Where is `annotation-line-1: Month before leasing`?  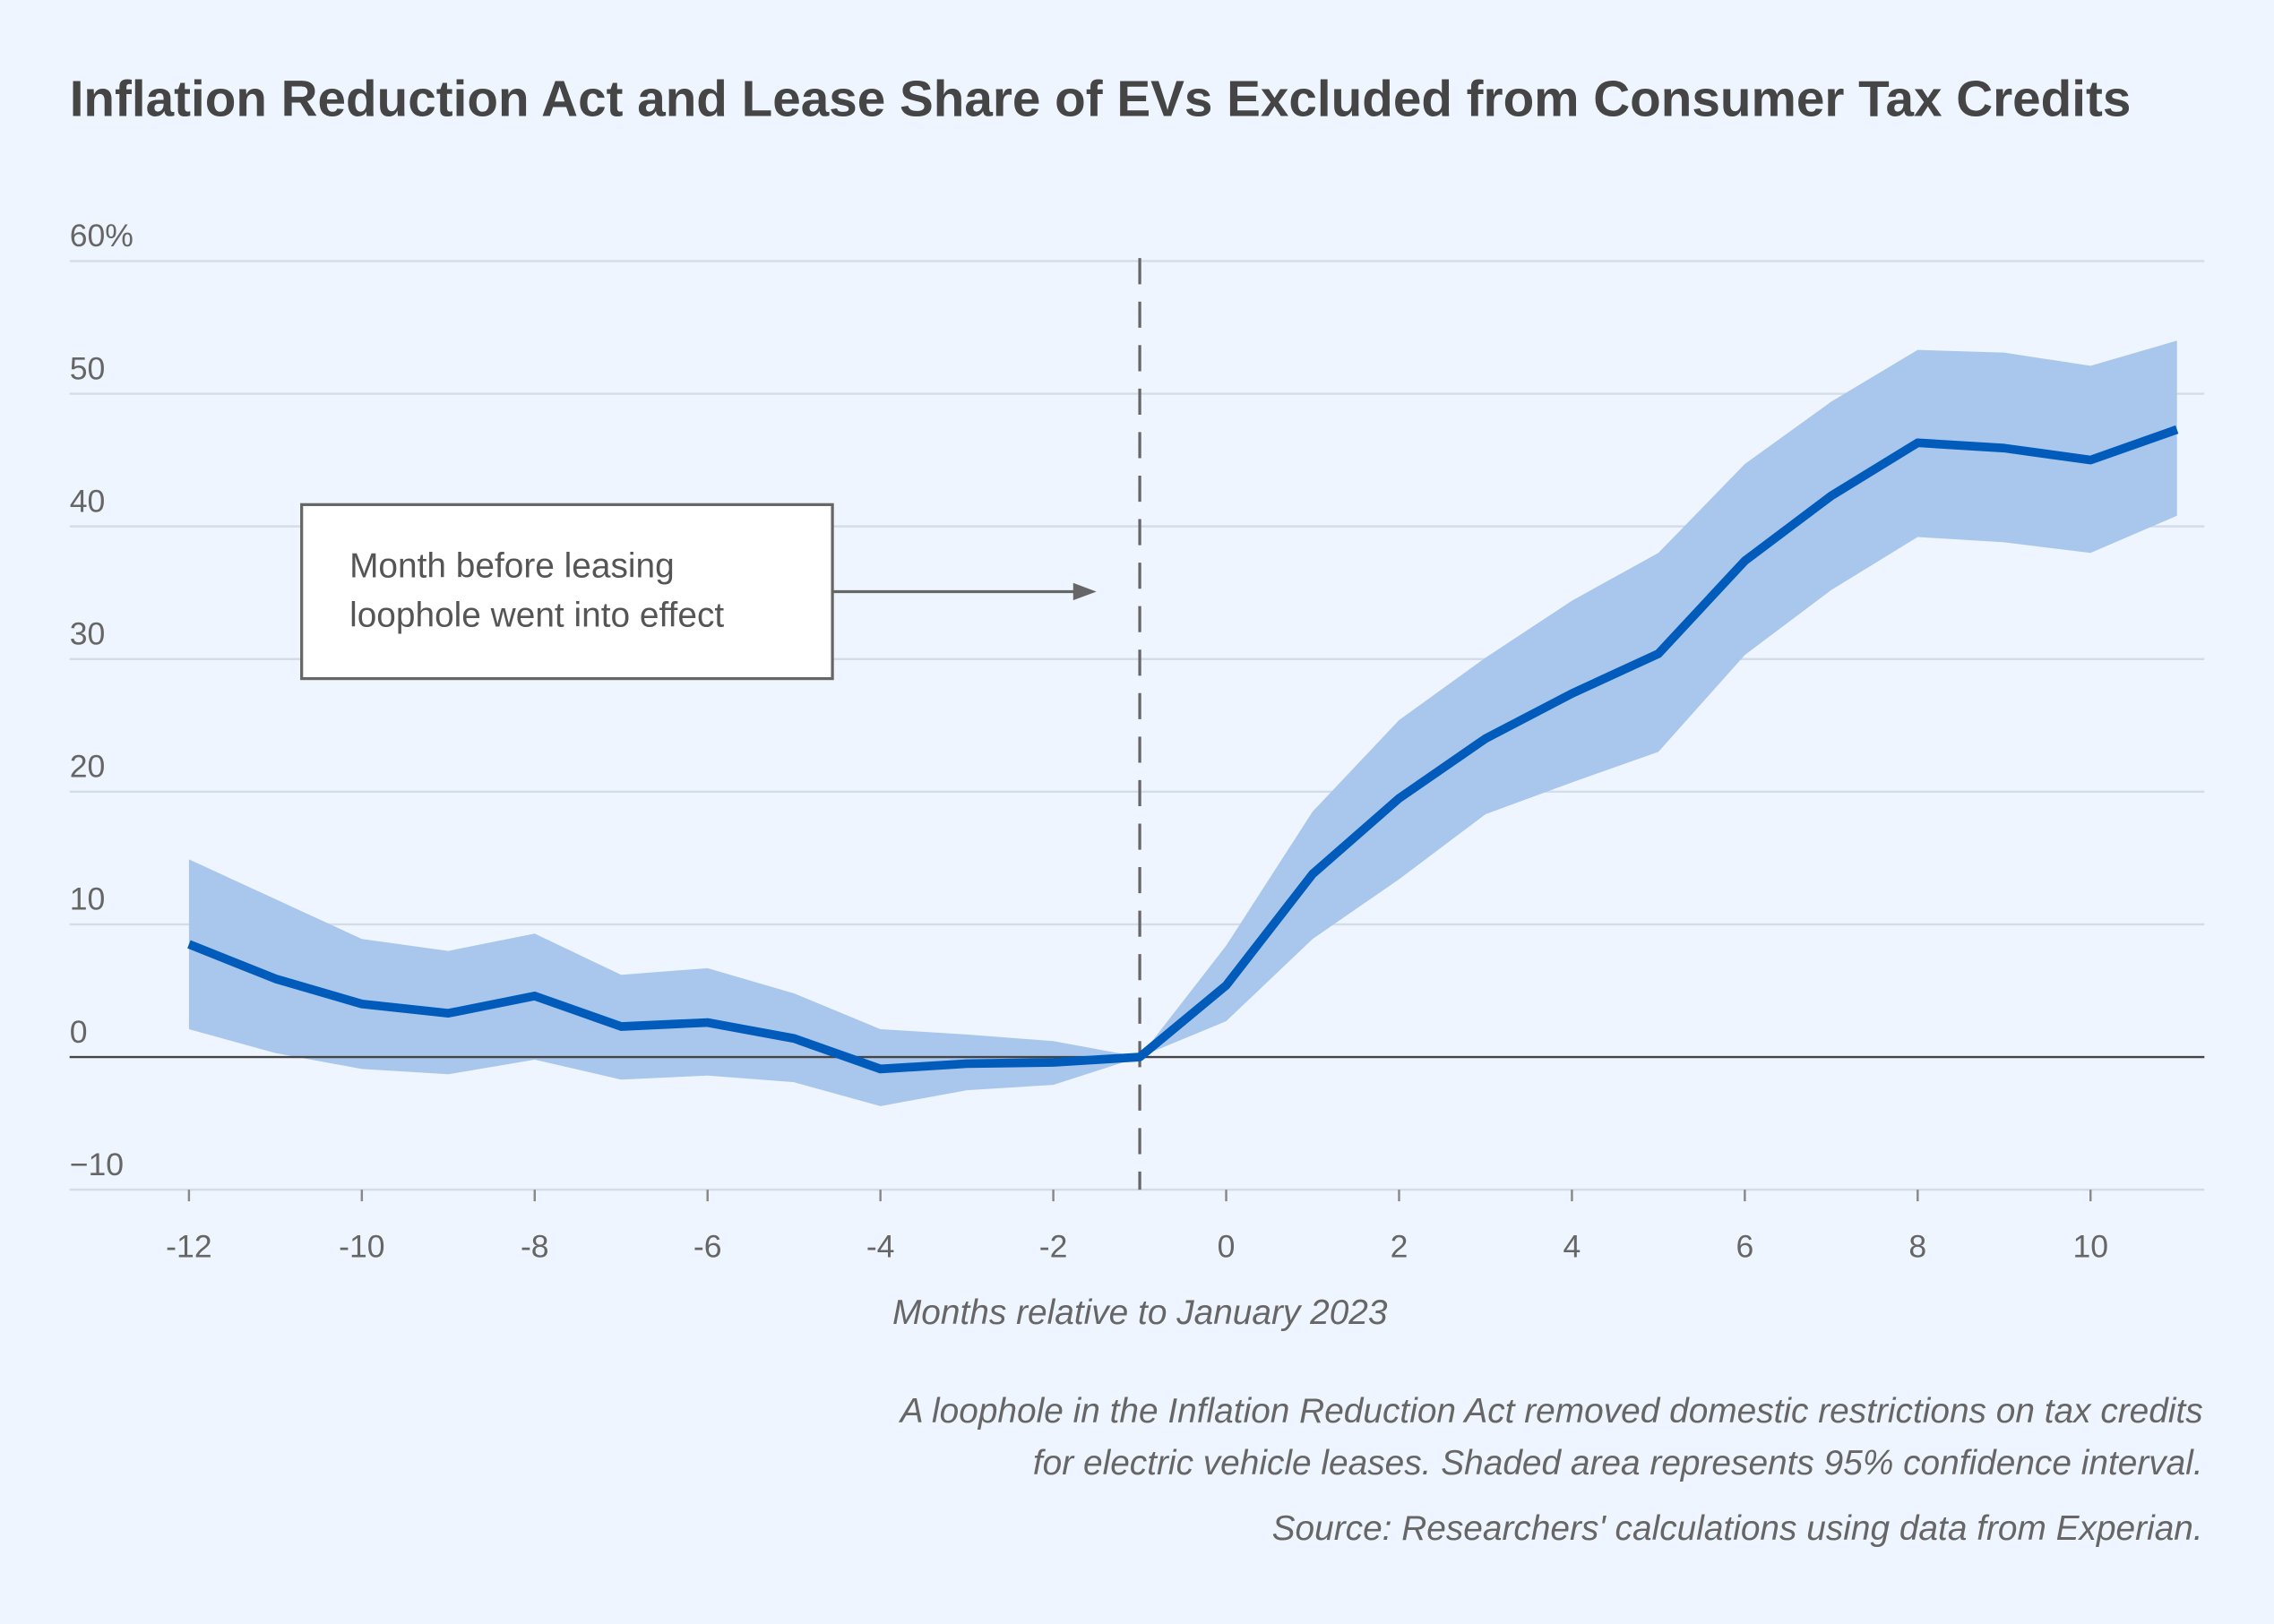
annotation-line-1: Month before leasing is located at coordinates (512, 565).